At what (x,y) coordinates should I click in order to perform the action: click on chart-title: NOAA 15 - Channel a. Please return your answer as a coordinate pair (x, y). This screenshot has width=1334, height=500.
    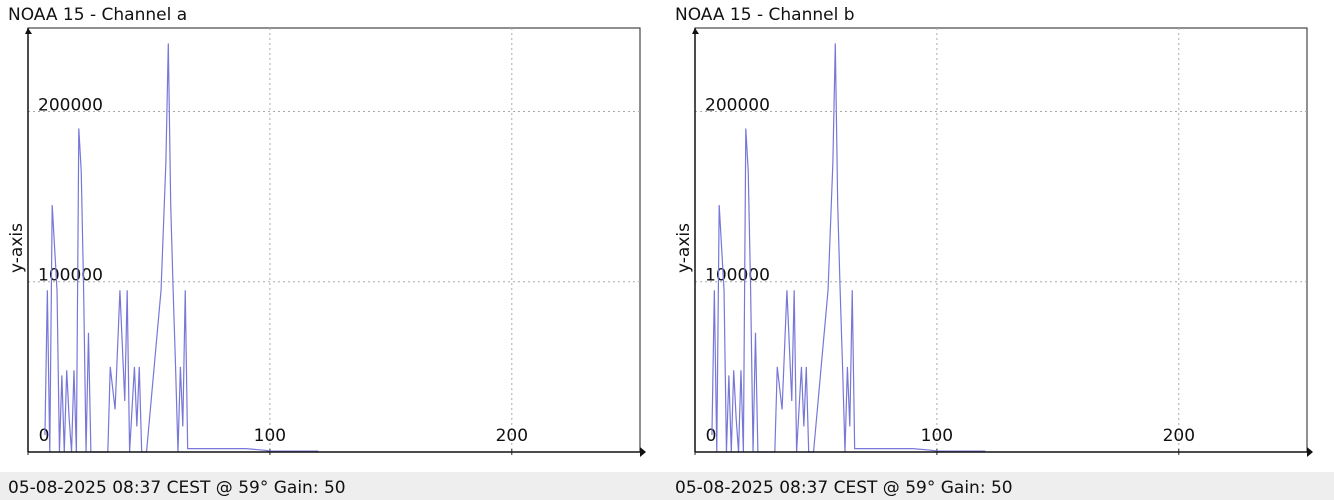
    Looking at the image, I should click on (97, 15).